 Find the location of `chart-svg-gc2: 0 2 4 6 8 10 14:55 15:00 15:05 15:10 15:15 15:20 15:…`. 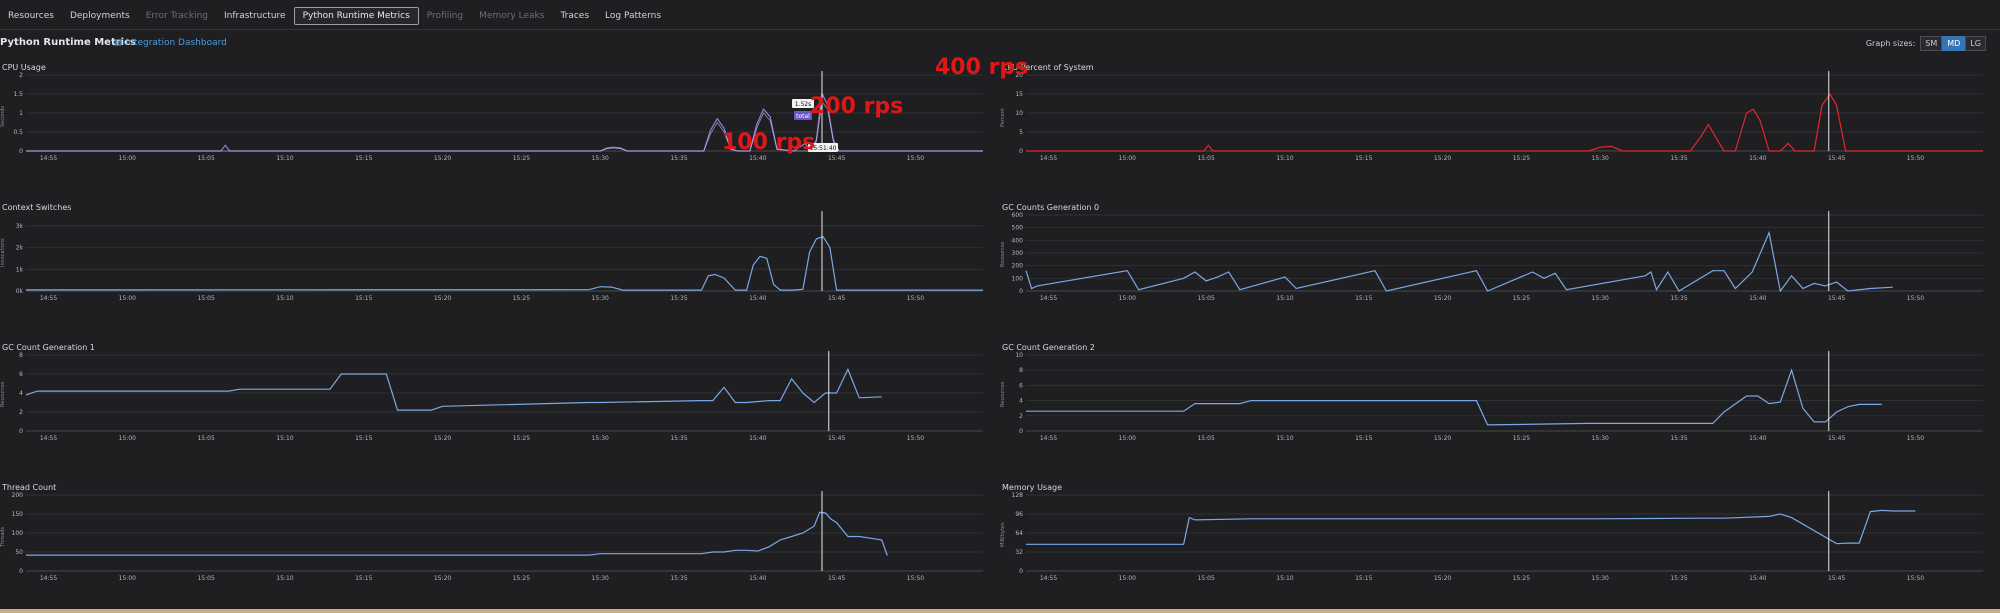

chart-svg-gc2: 0 2 4 6 8 10 14:55 15:00 15:05 15:10 15:15 15:20 15:… is located at coordinates (1492, 396).